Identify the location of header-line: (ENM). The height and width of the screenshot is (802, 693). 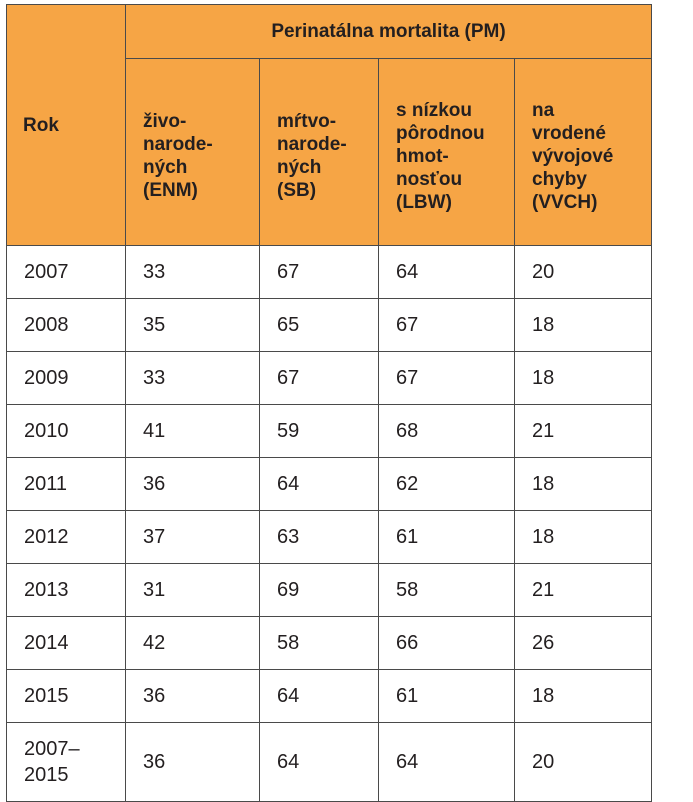
(170, 190).